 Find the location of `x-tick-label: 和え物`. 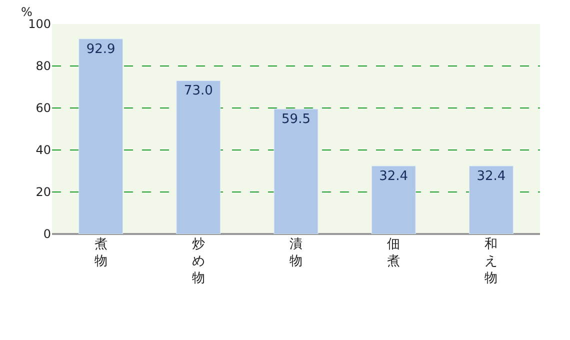

x-tick-label: 和え物 is located at coordinates (491, 261).